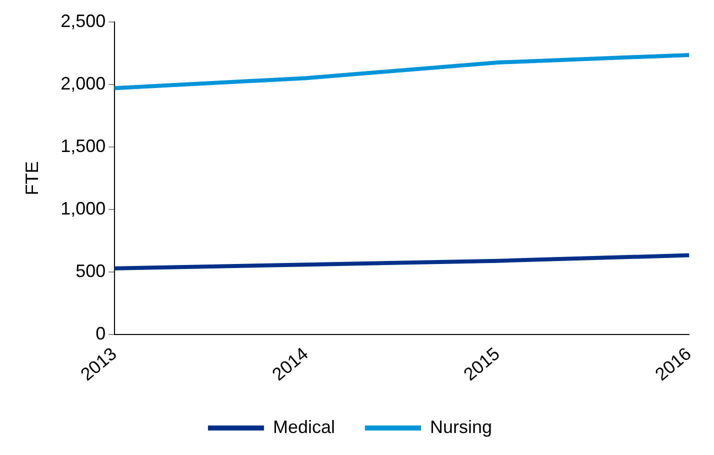 The height and width of the screenshot is (455, 714). I want to click on y-axis-title: FTE, so click(32, 178).